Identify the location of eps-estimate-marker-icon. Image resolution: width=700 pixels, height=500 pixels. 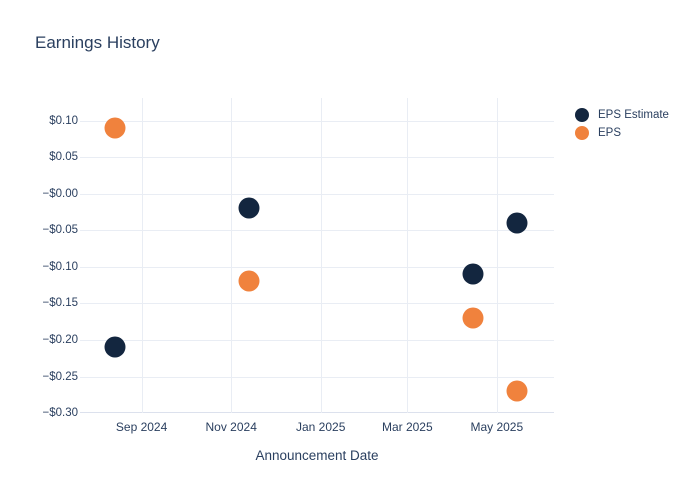
(582, 115).